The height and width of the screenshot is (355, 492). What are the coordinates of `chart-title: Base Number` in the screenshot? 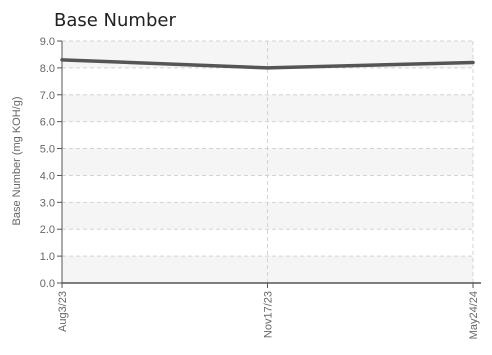 It's located at (115, 20).